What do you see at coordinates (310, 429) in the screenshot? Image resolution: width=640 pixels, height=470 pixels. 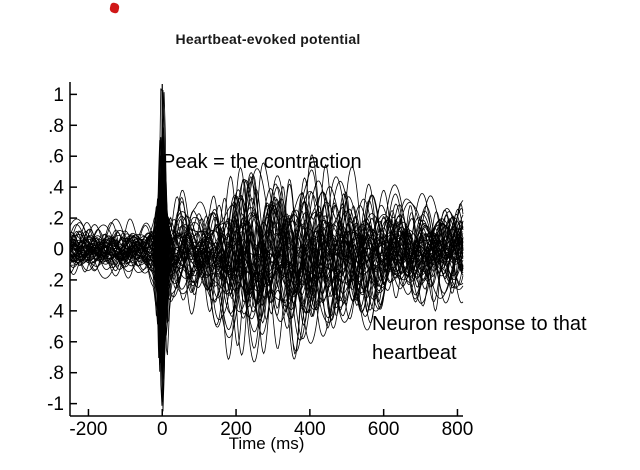 I see `x-tick-label: 400` at bounding box center [310, 429].